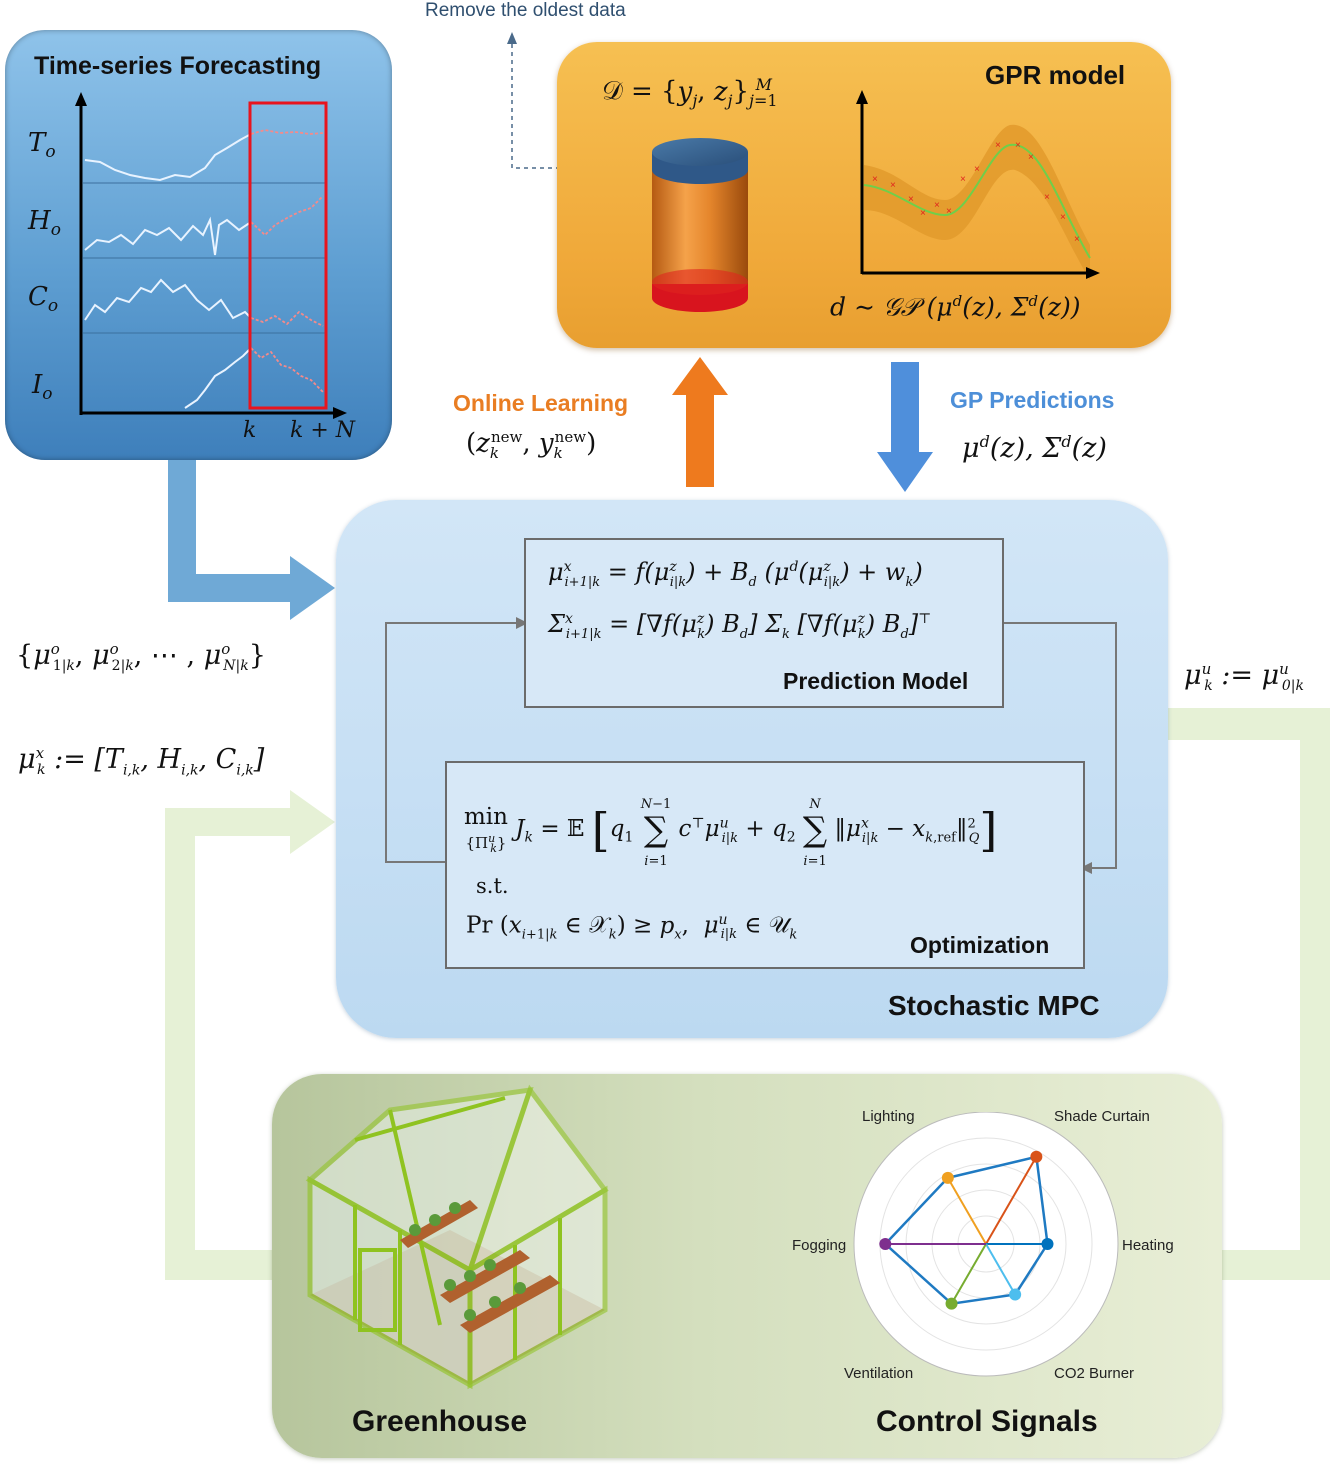 The width and height of the screenshot is (1344, 1479). I want to click on prediction-model-title: Prediction Model, so click(876, 681).